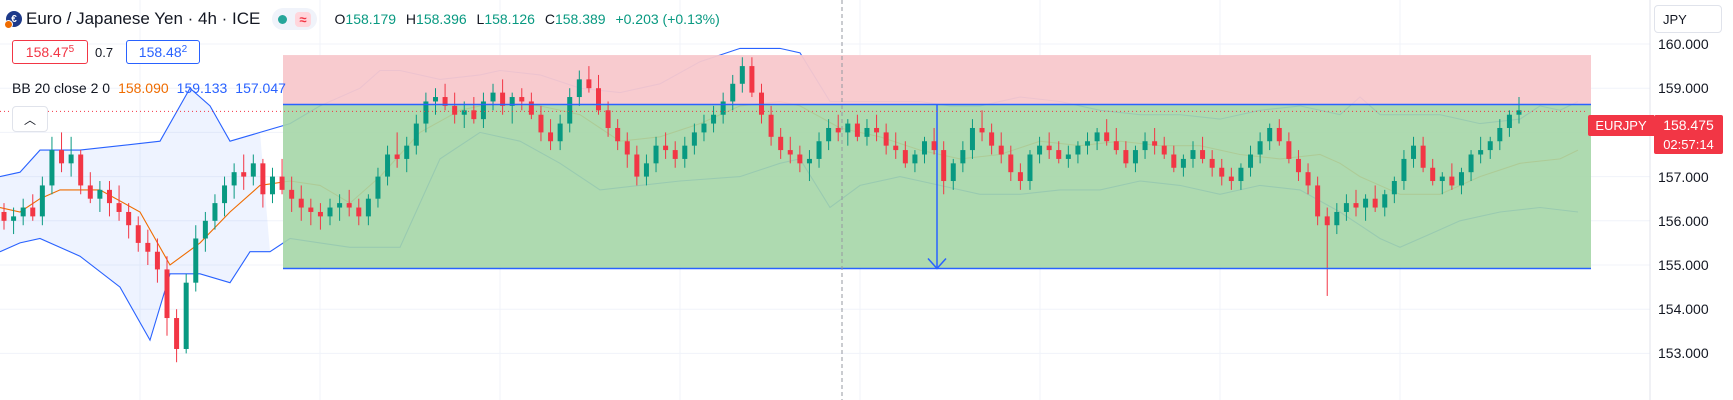 The height and width of the screenshot is (400, 1733). Describe the element at coordinates (13, 20) in the screenshot. I see `euro-flag-icon: €` at that location.